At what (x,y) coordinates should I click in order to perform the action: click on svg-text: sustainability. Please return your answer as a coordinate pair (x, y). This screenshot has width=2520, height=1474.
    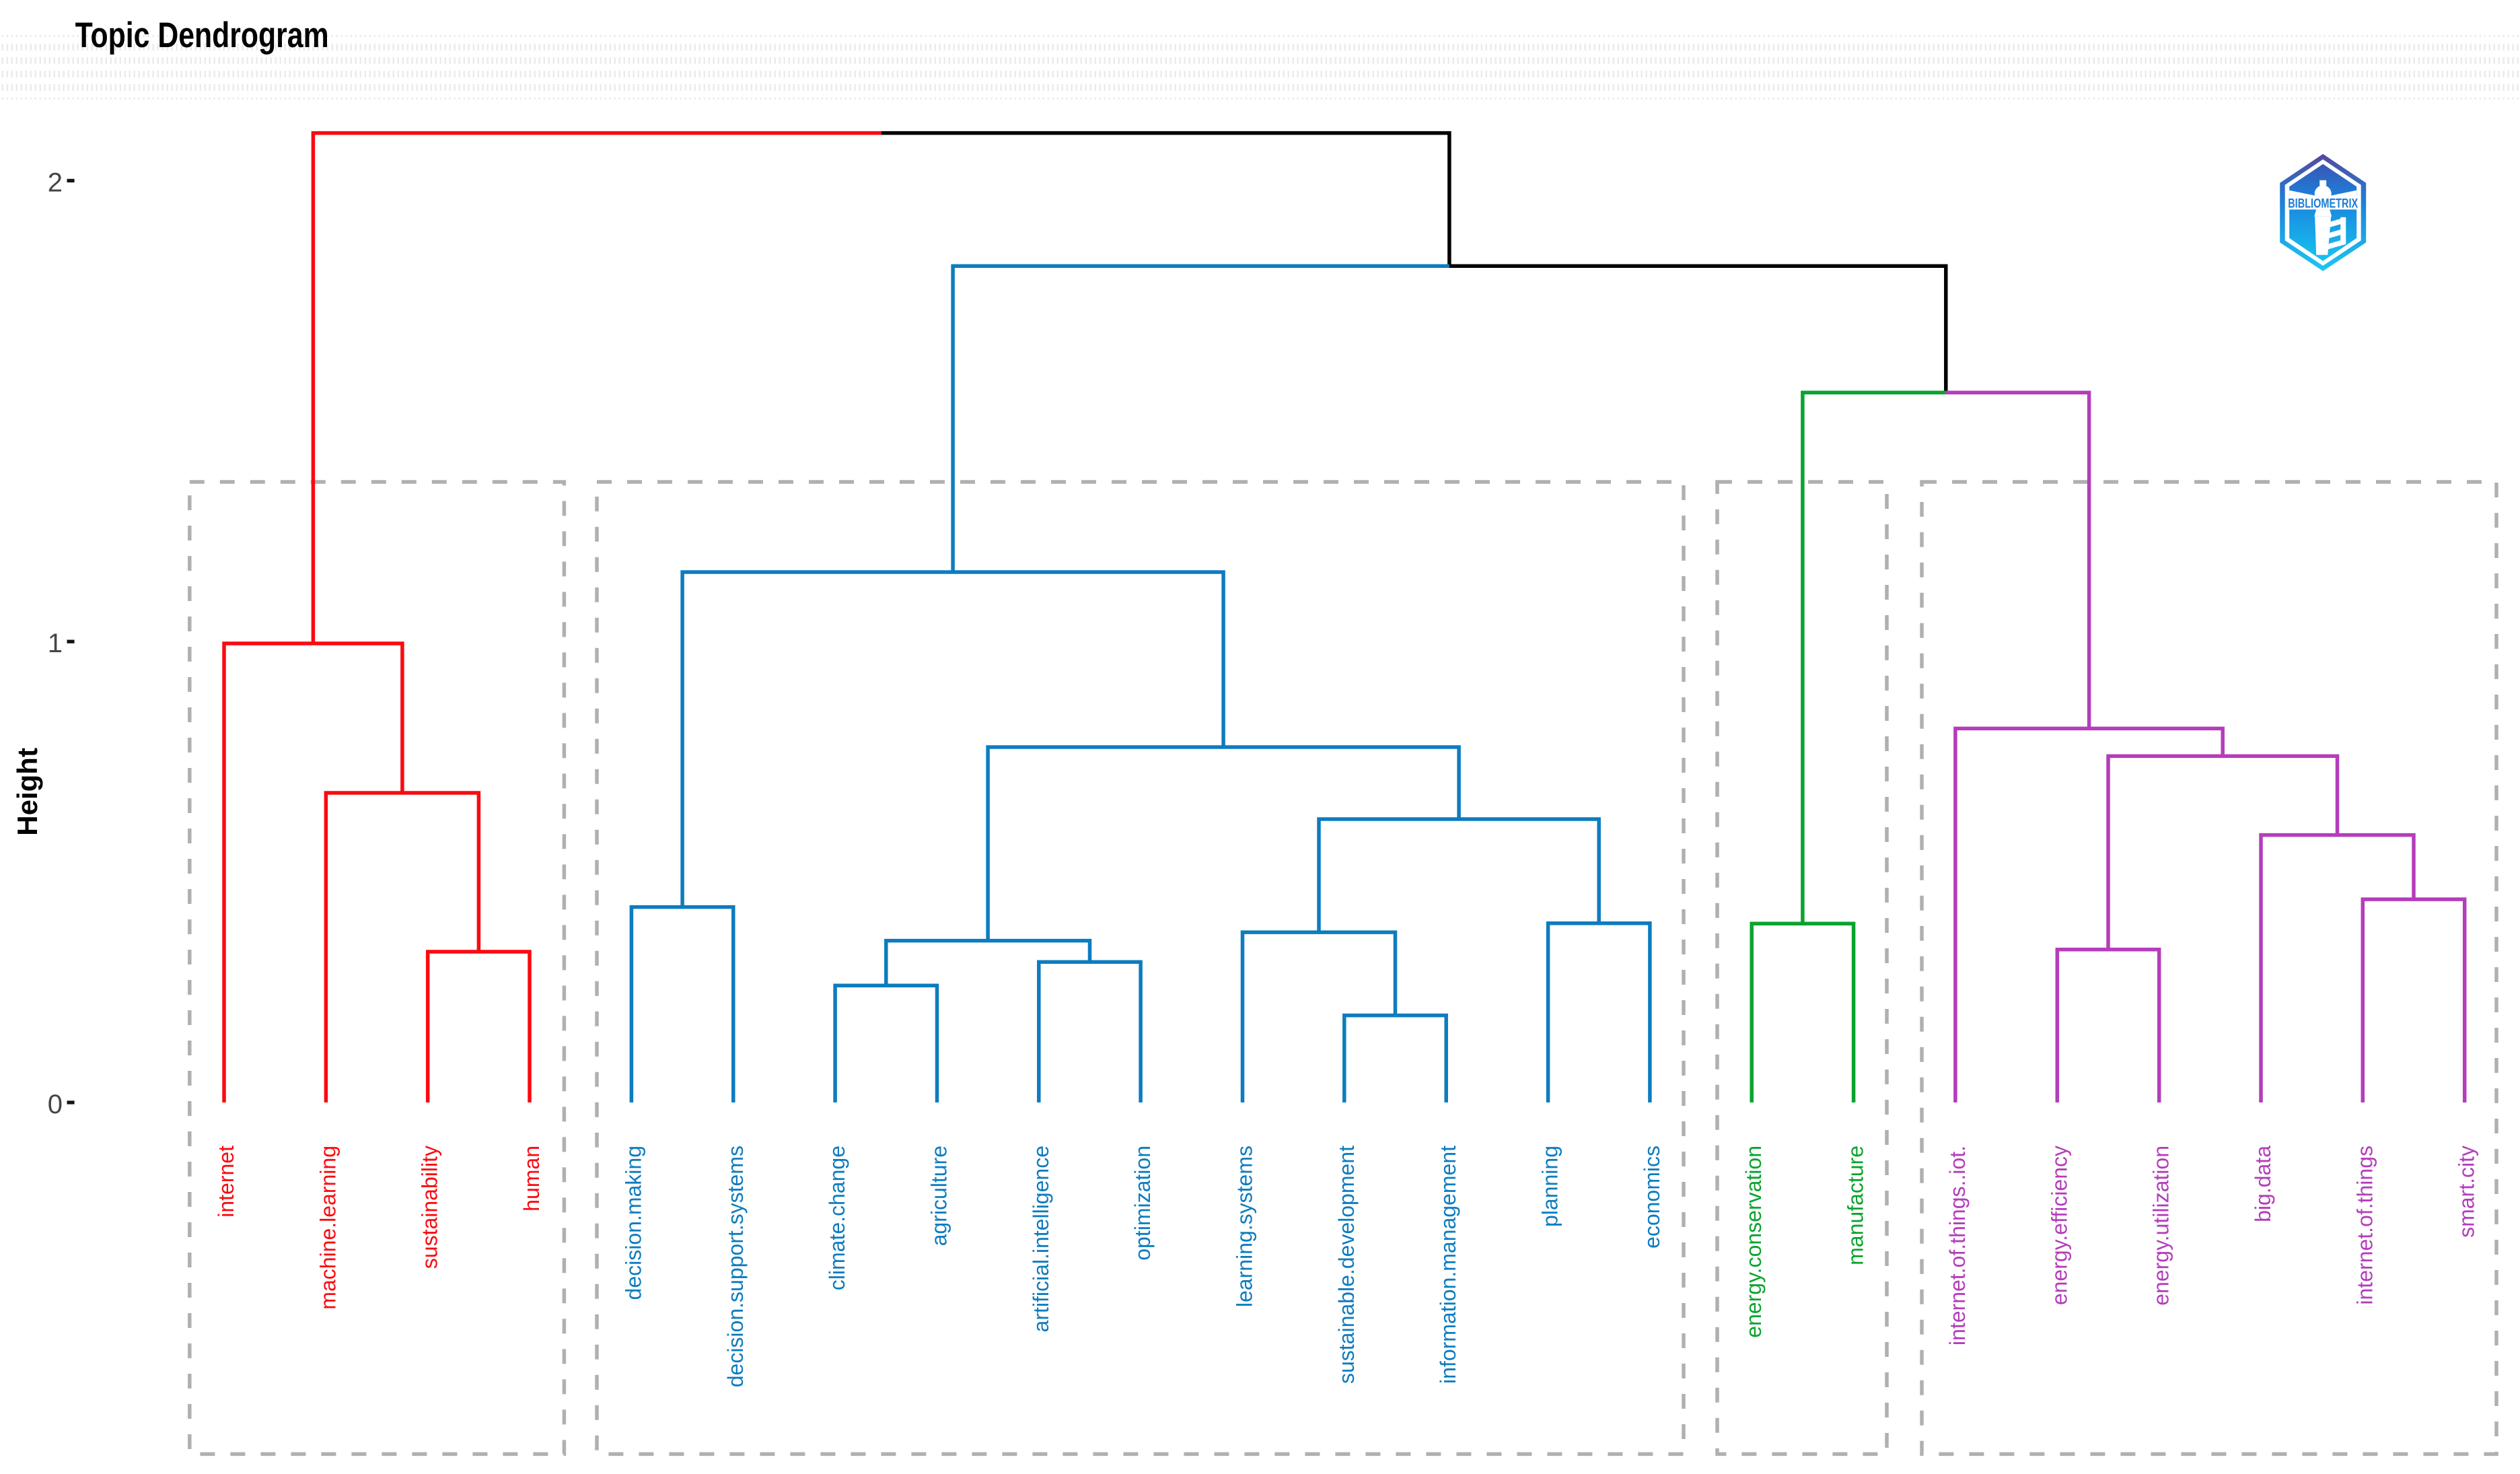
    Looking at the image, I should click on (430, 1207).